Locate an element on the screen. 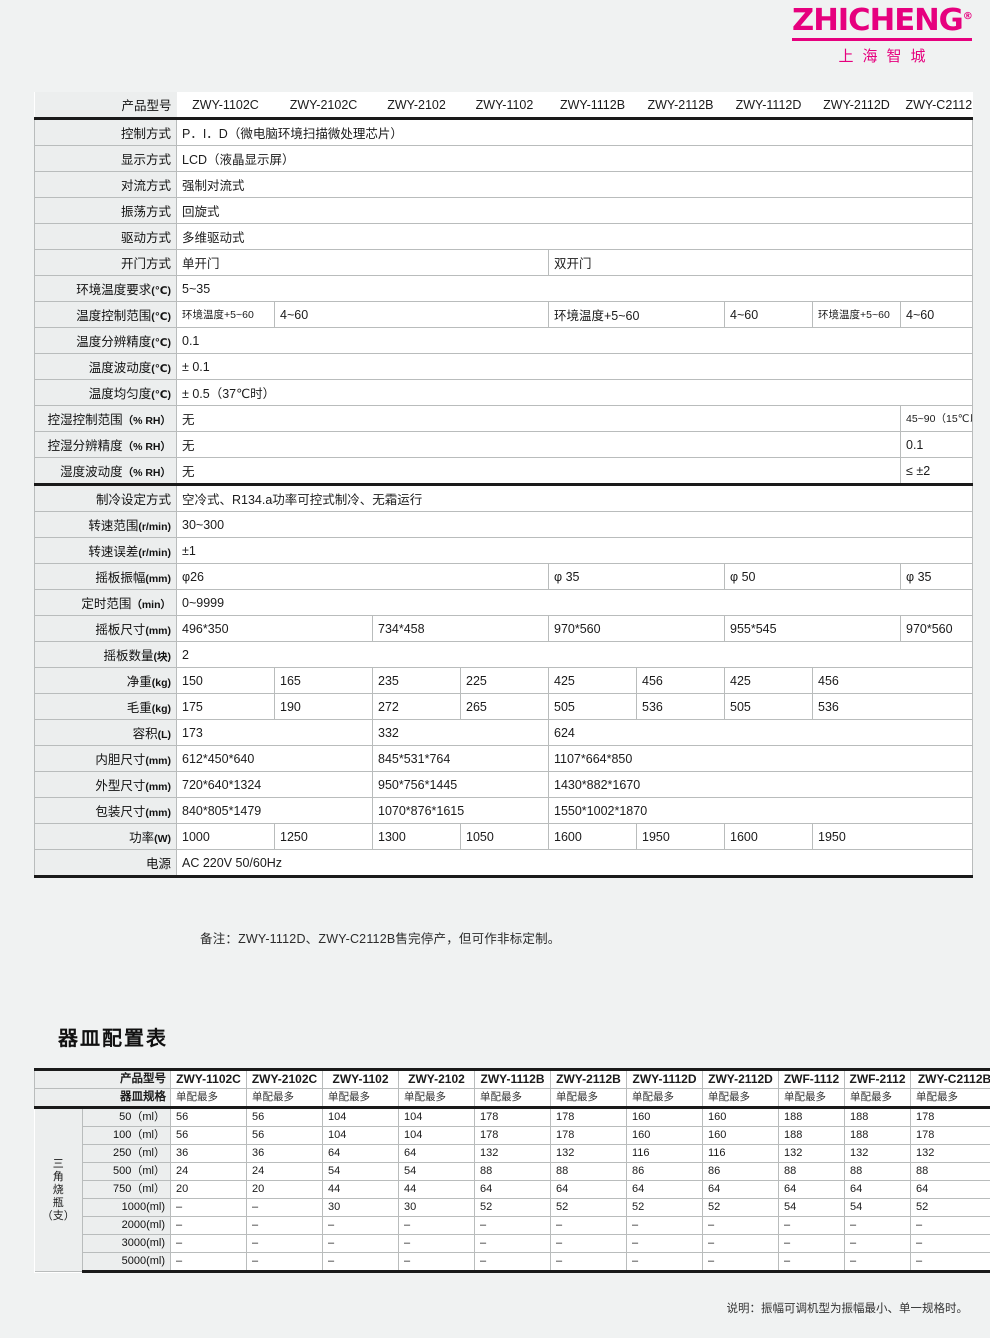  spec-model-header: ZWY-1102 is located at coordinates (504, 105).